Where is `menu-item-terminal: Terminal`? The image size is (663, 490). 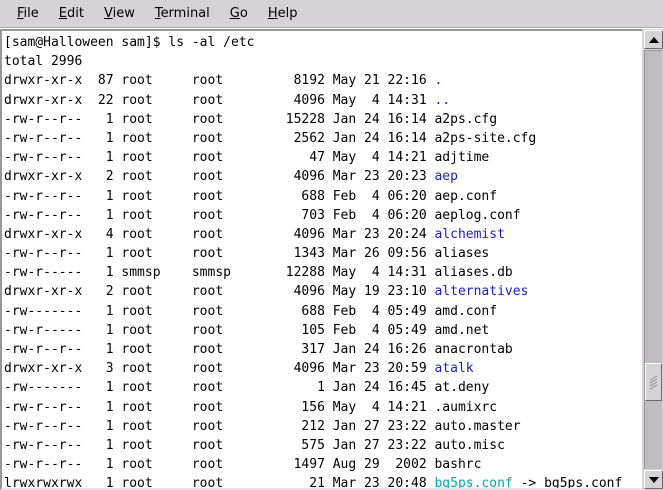 menu-item-terminal: Terminal is located at coordinates (182, 13).